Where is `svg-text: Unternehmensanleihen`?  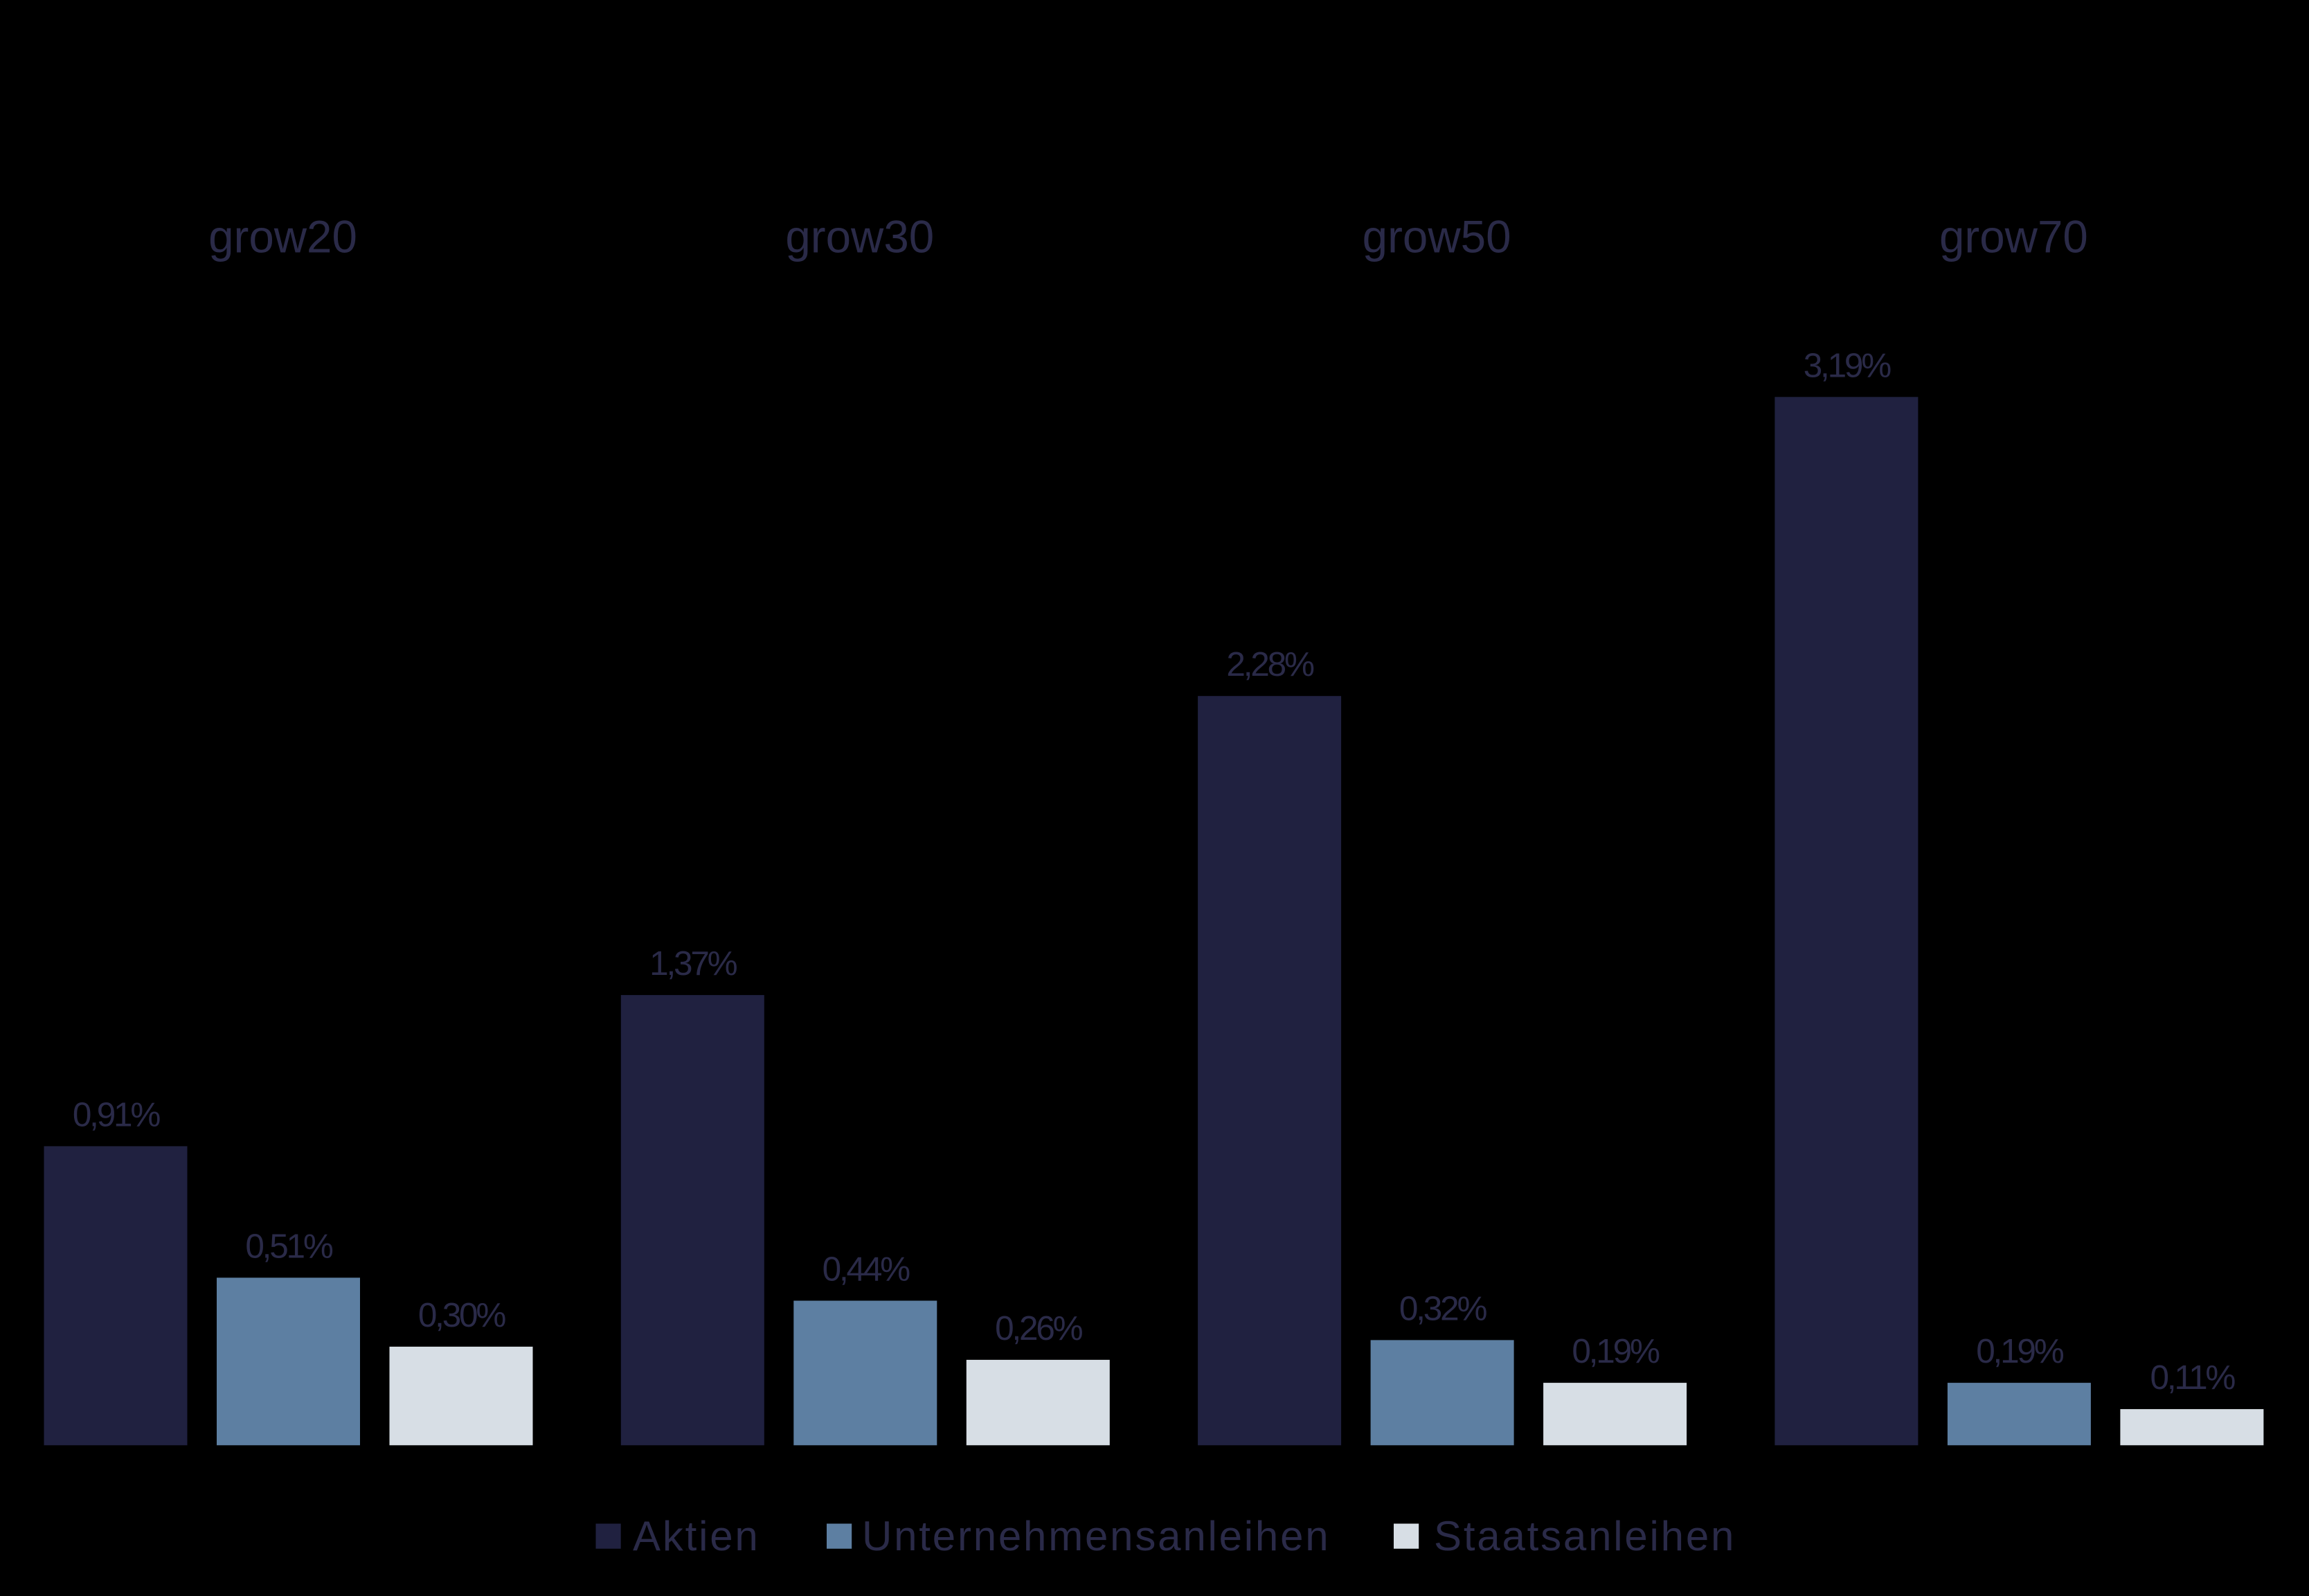 svg-text: Unternehmensanleihen is located at coordinates (1096, 1536).